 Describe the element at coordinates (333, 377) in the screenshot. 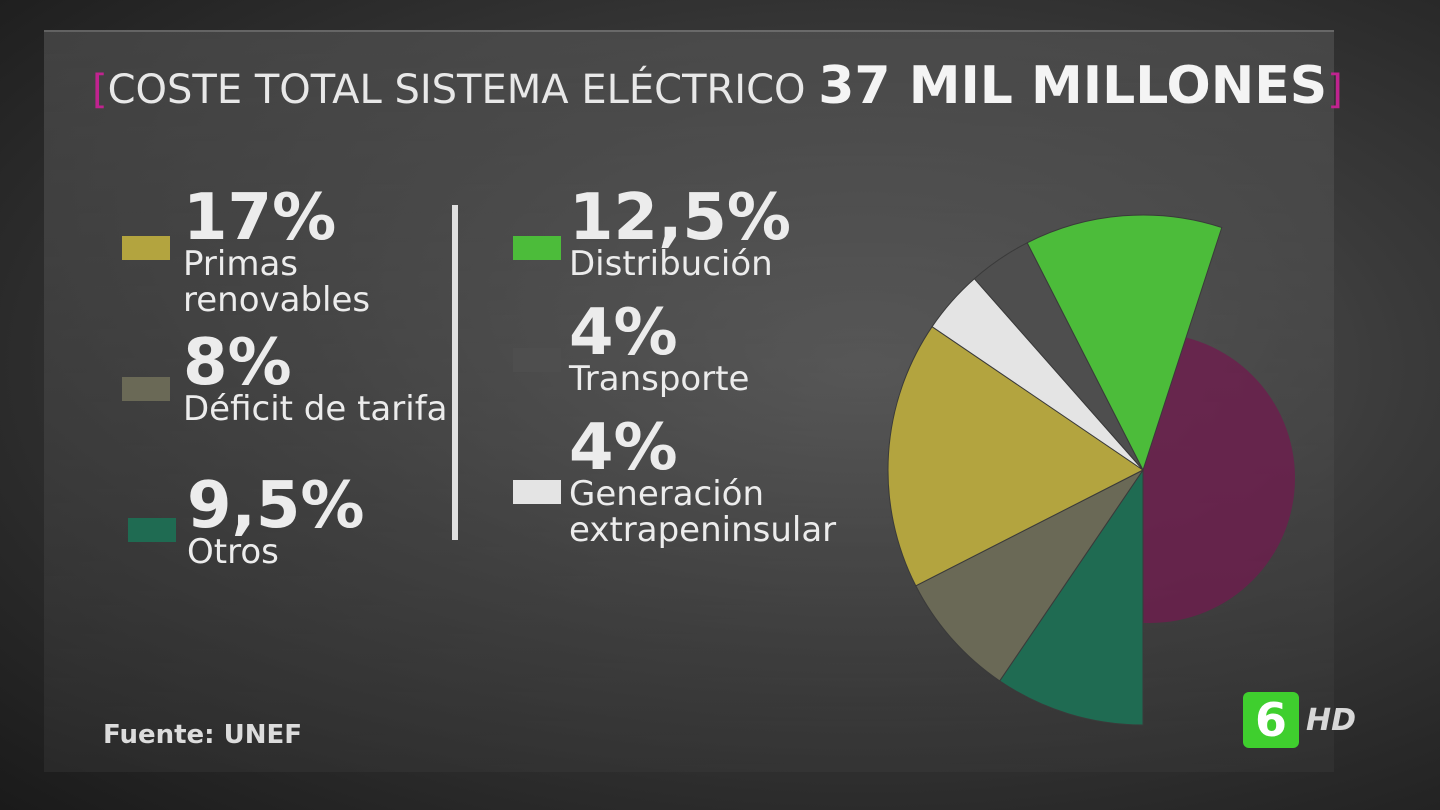

I see `legend-item: 8% Déficit de tarifa` at that location.